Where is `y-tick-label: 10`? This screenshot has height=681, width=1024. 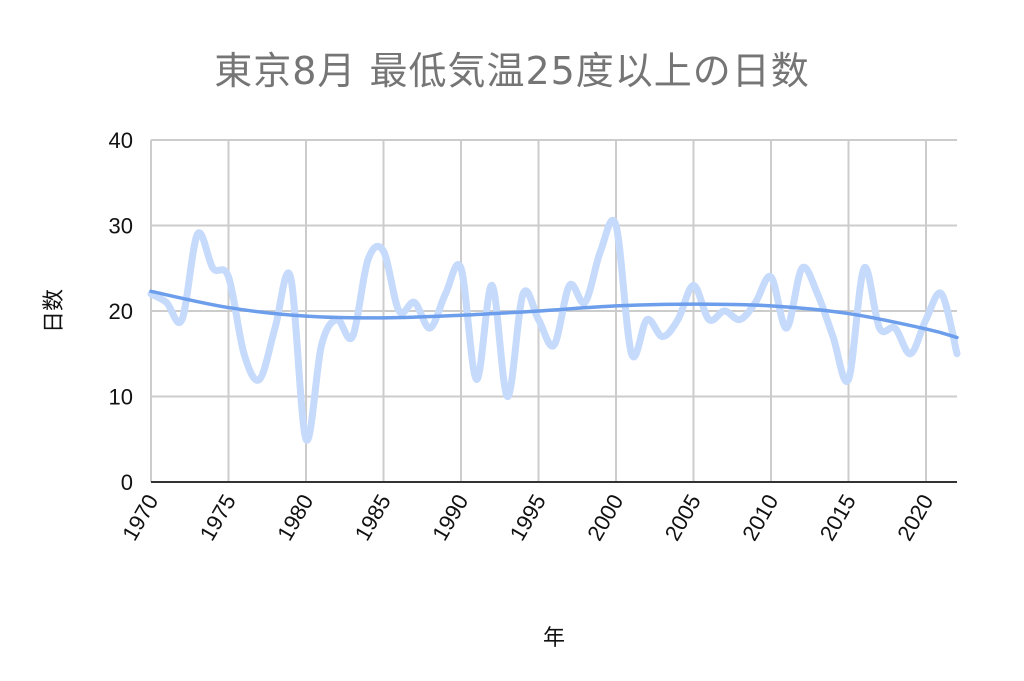
y-tick-label: 10 is located at coordinates (121, 397).